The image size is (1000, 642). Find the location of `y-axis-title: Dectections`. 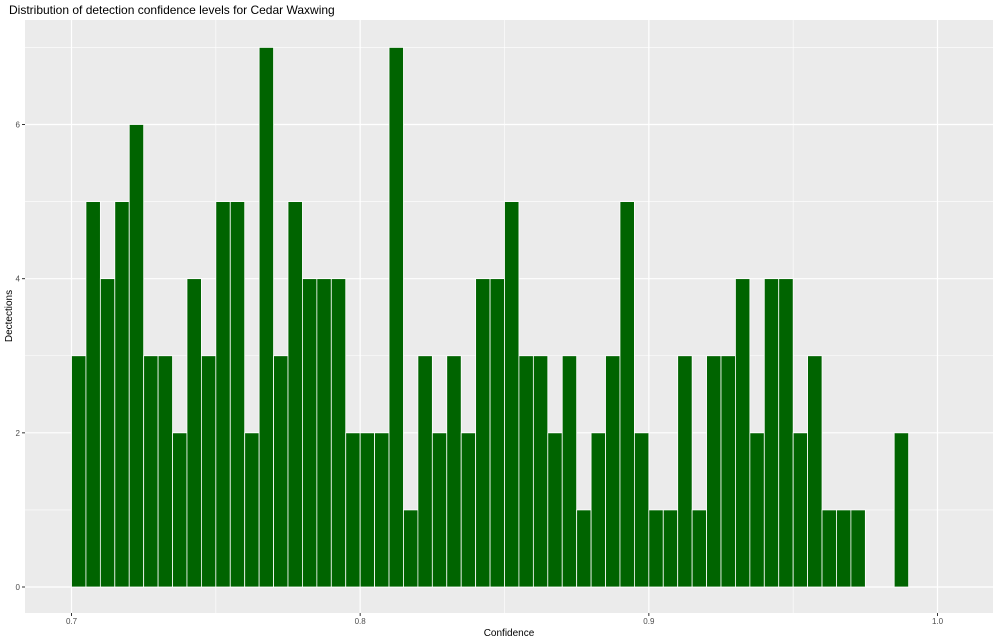

y-axis-title: Dectections is located at coordinates (9, 316).